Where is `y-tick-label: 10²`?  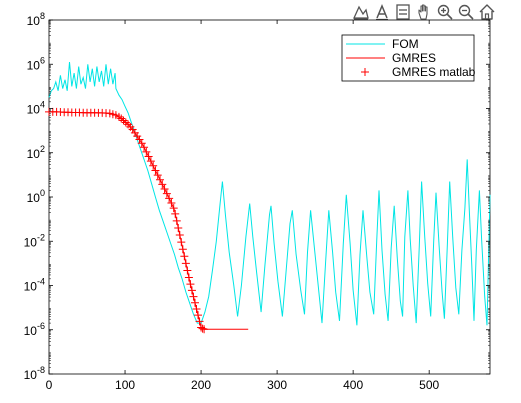 y-tick-label: 10² is located at coordinates (36, 152).